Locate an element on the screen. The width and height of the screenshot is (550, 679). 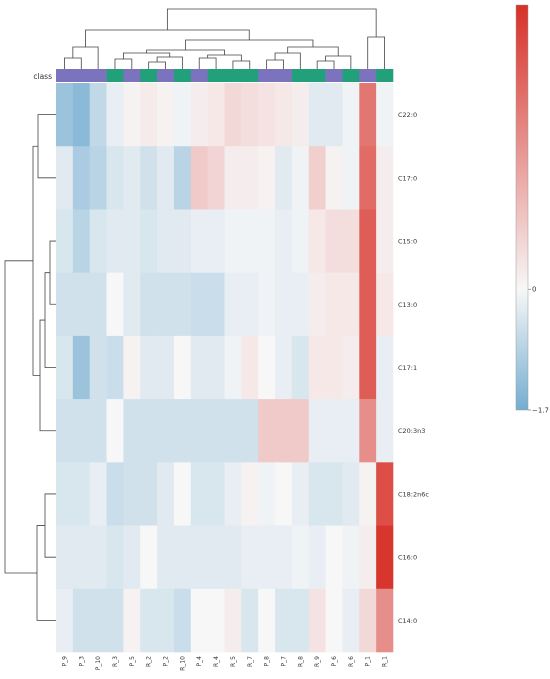
column-label: P_3 is located at coordinates (81, 661).